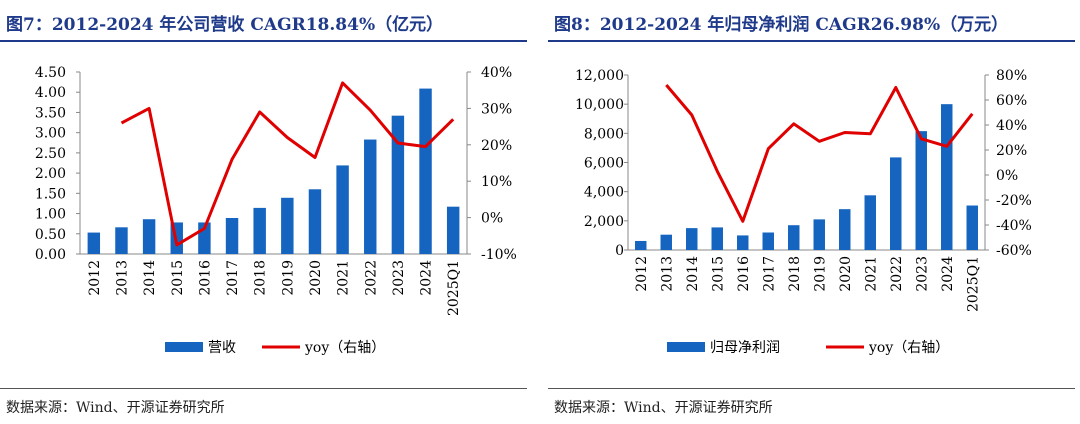  Describe the element at coordinates (604, 134) in the screenshot. I see `left-tick-label: 8,000` at that location.